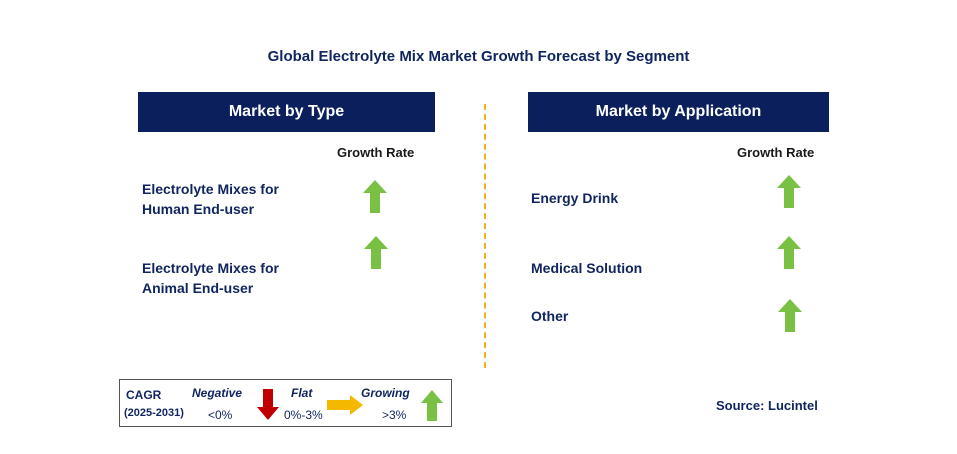 The width and height of the screenshot is (957, 454). Describe the element at coordinates (550, 316) in the screenshot. I see `application-segment-other: Other` at that location.